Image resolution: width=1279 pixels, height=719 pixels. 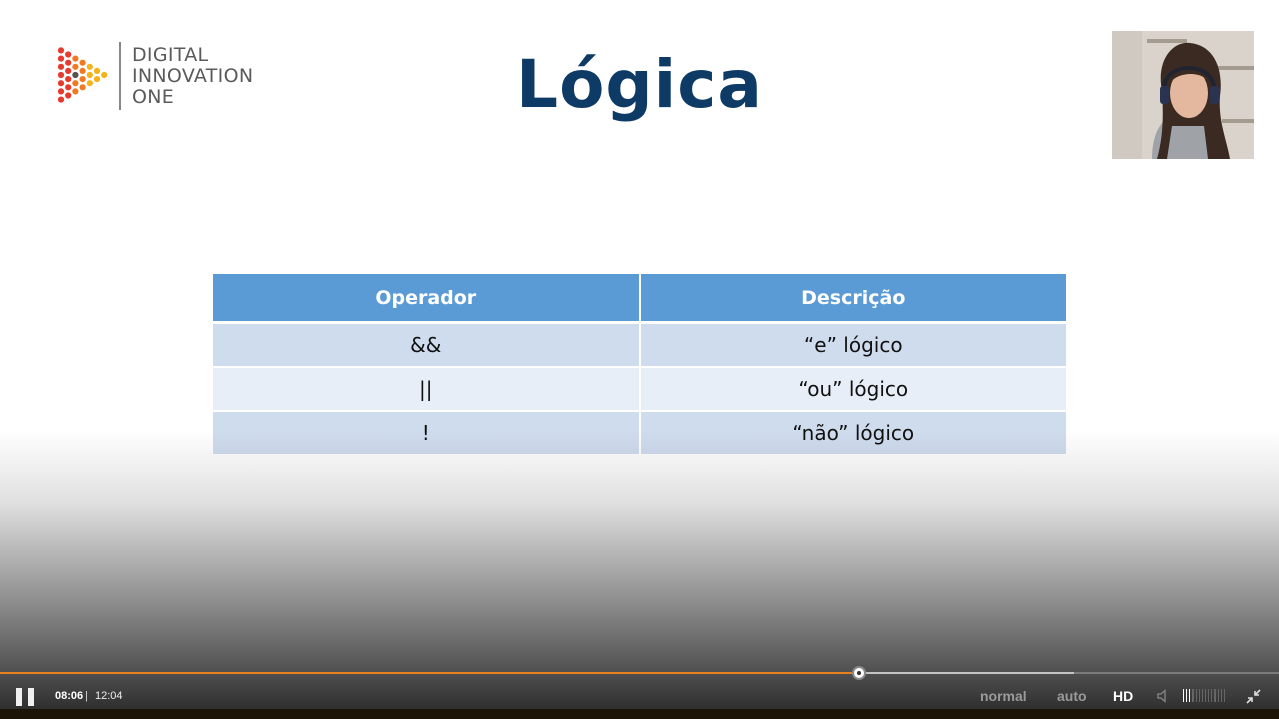 I want to click on description-cell: “e” lógico, so click(x=852, y=345).